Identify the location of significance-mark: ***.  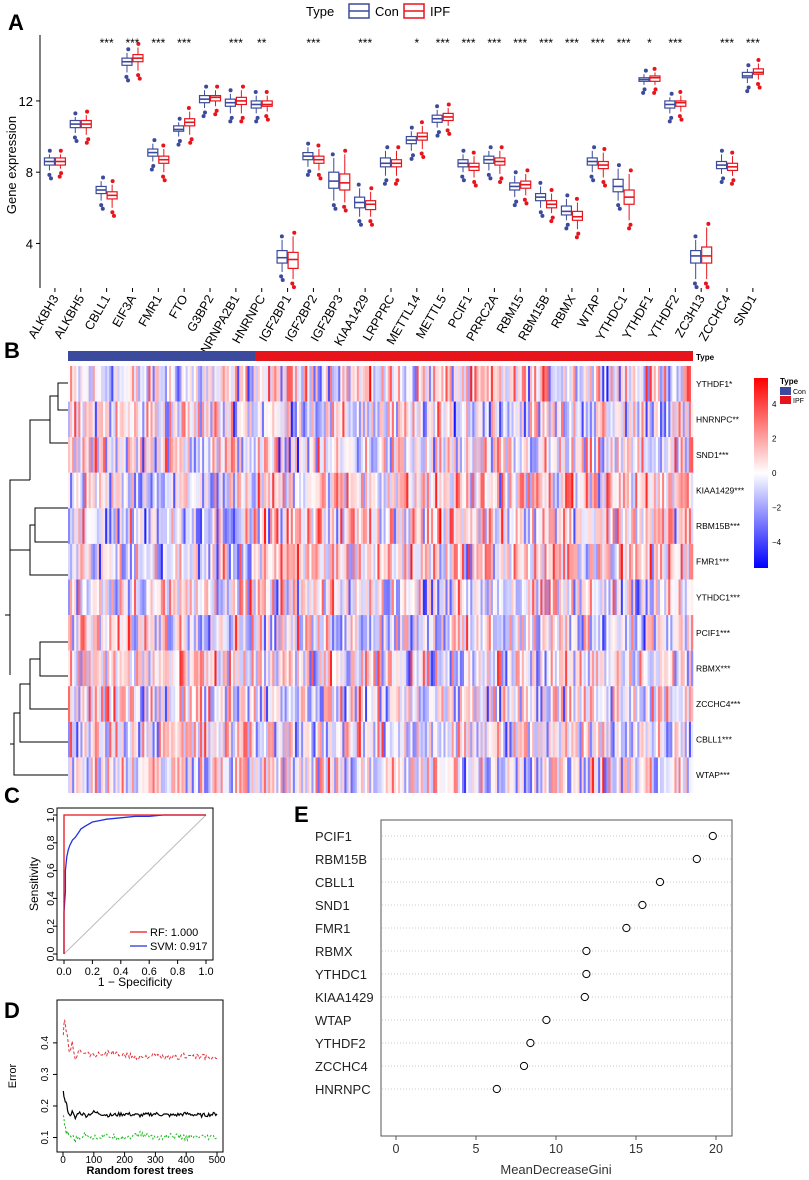
(158, 43).